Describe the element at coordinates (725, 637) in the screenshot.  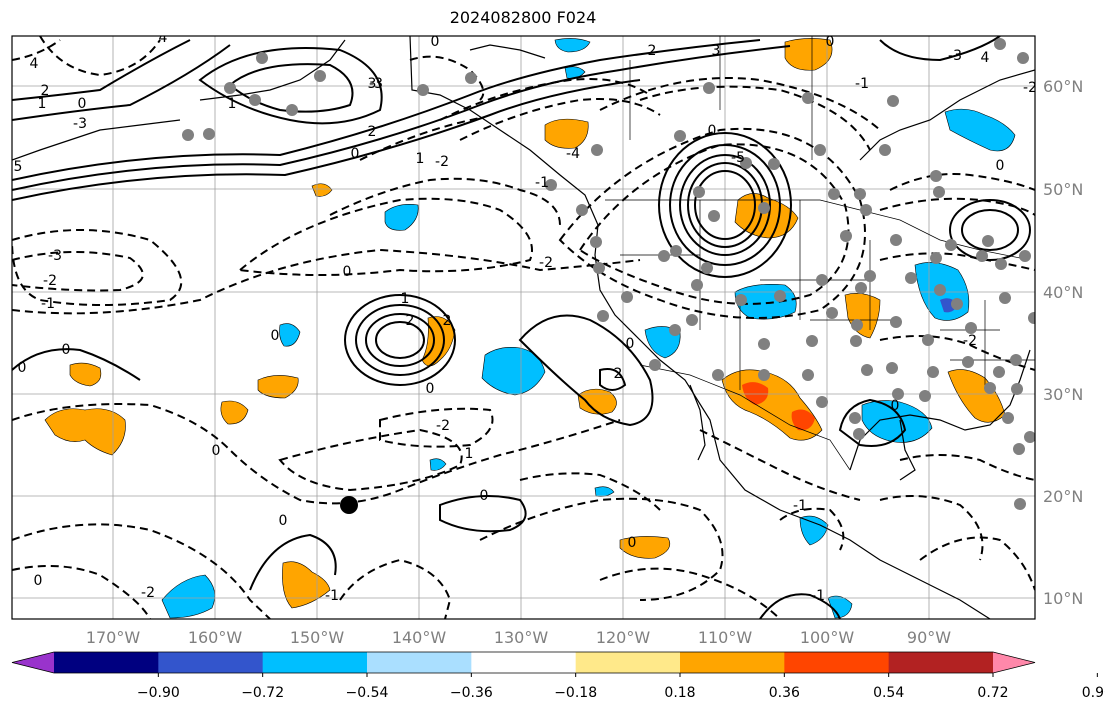
I see `lon-label-110w: 110°W` at that location.